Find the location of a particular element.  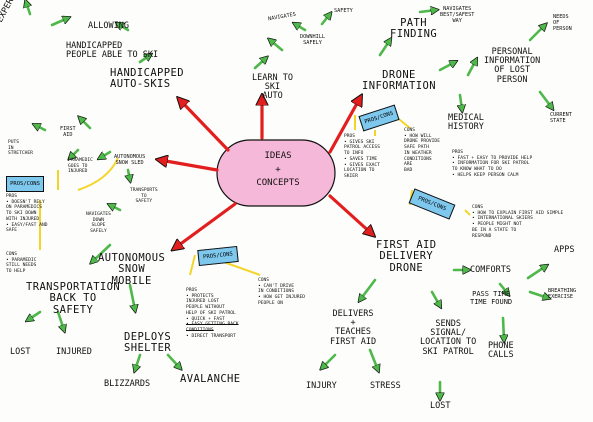

autonomous-sled-node: Autonomous Snow Sled is located at coordinates (129, 160).